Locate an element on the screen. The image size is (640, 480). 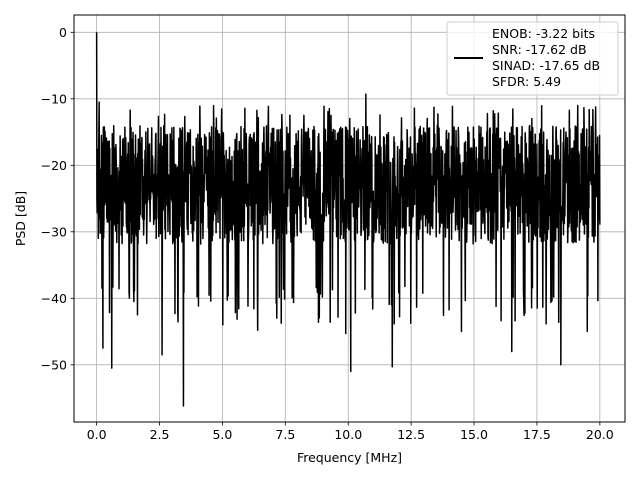
y-tick-label: −10 is located at coordinates (54, 98).